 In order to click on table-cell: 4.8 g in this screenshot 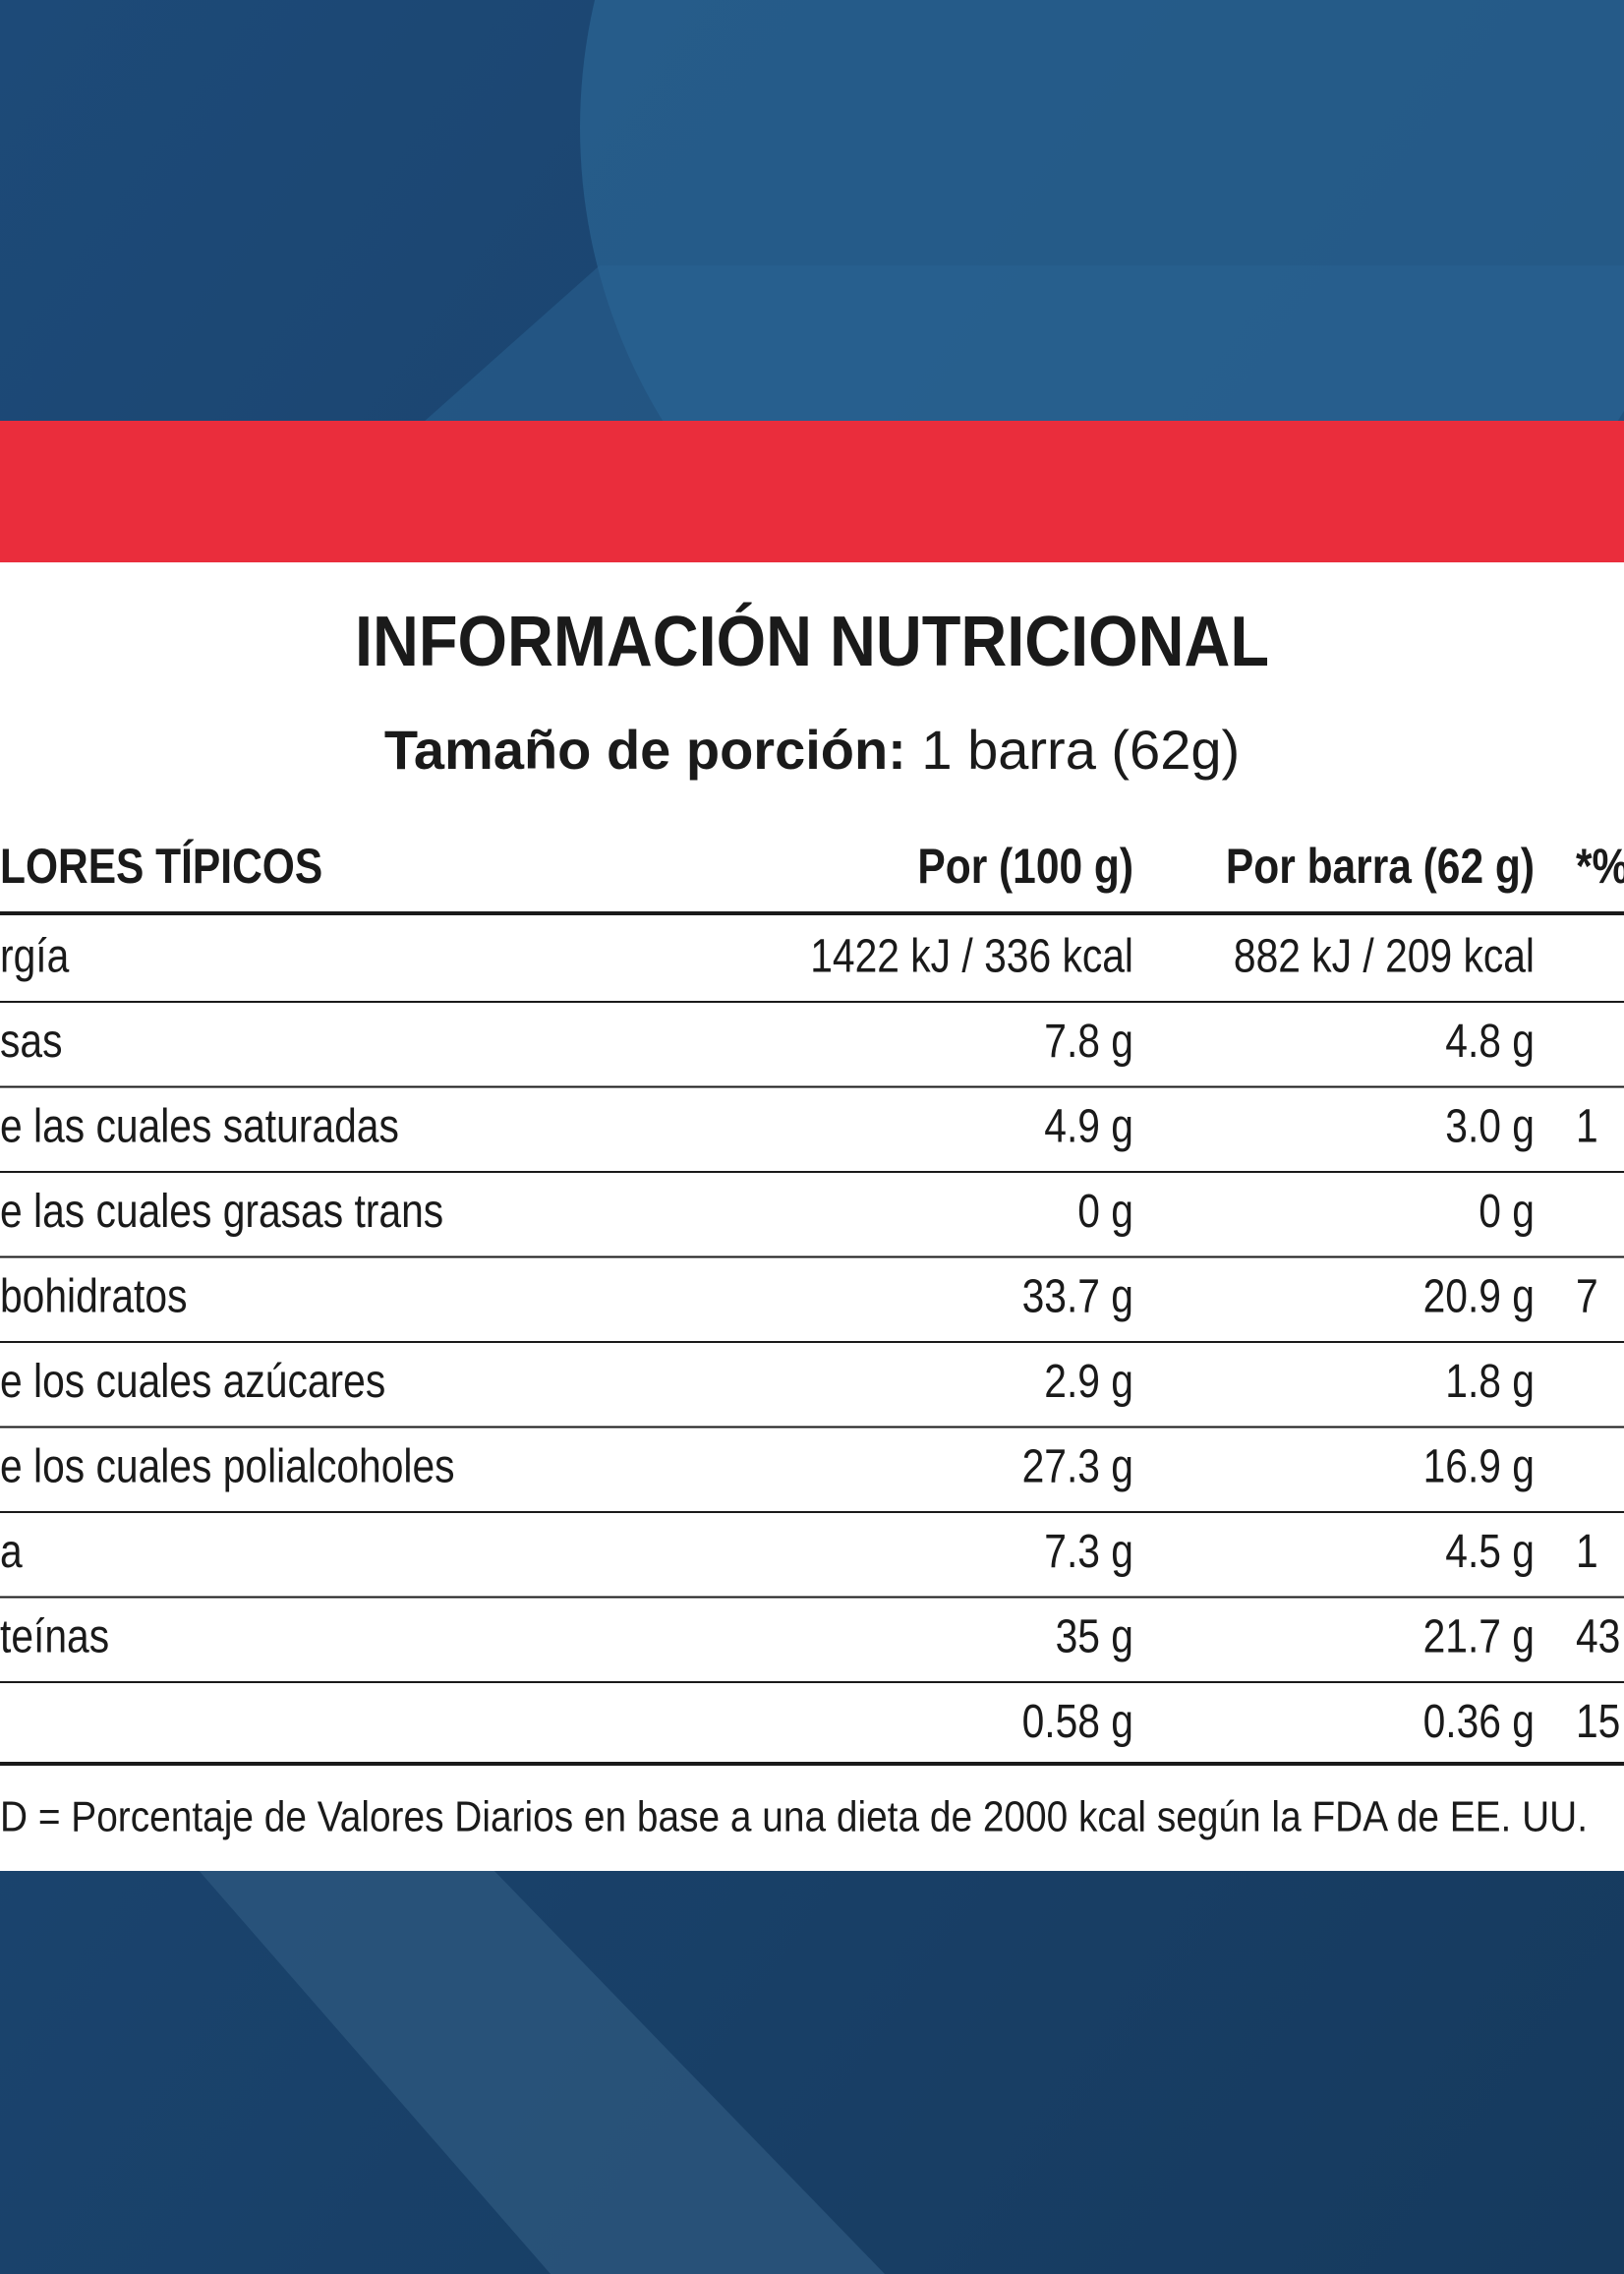, I will do `click(1490, 1042)`.